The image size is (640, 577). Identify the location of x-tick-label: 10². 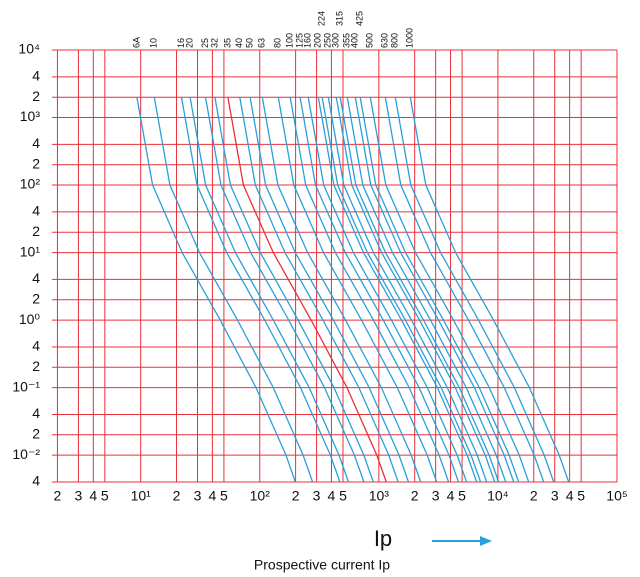
(260, 496).